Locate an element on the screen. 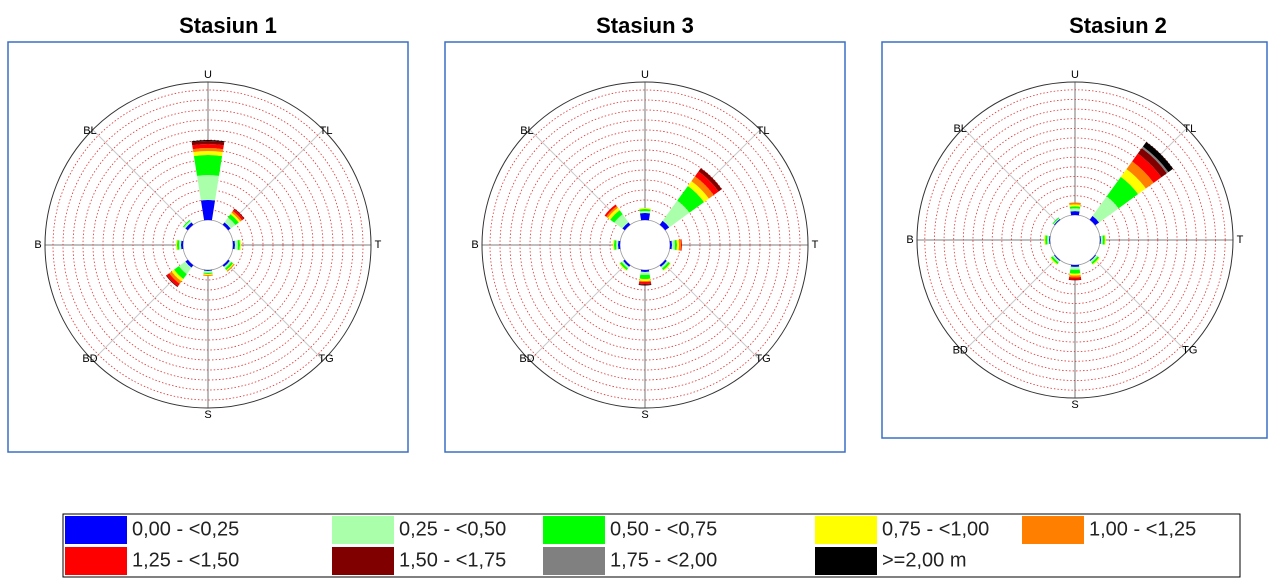  legend-label: 0,25 - <0,50 is located at coordinates (452, 529).